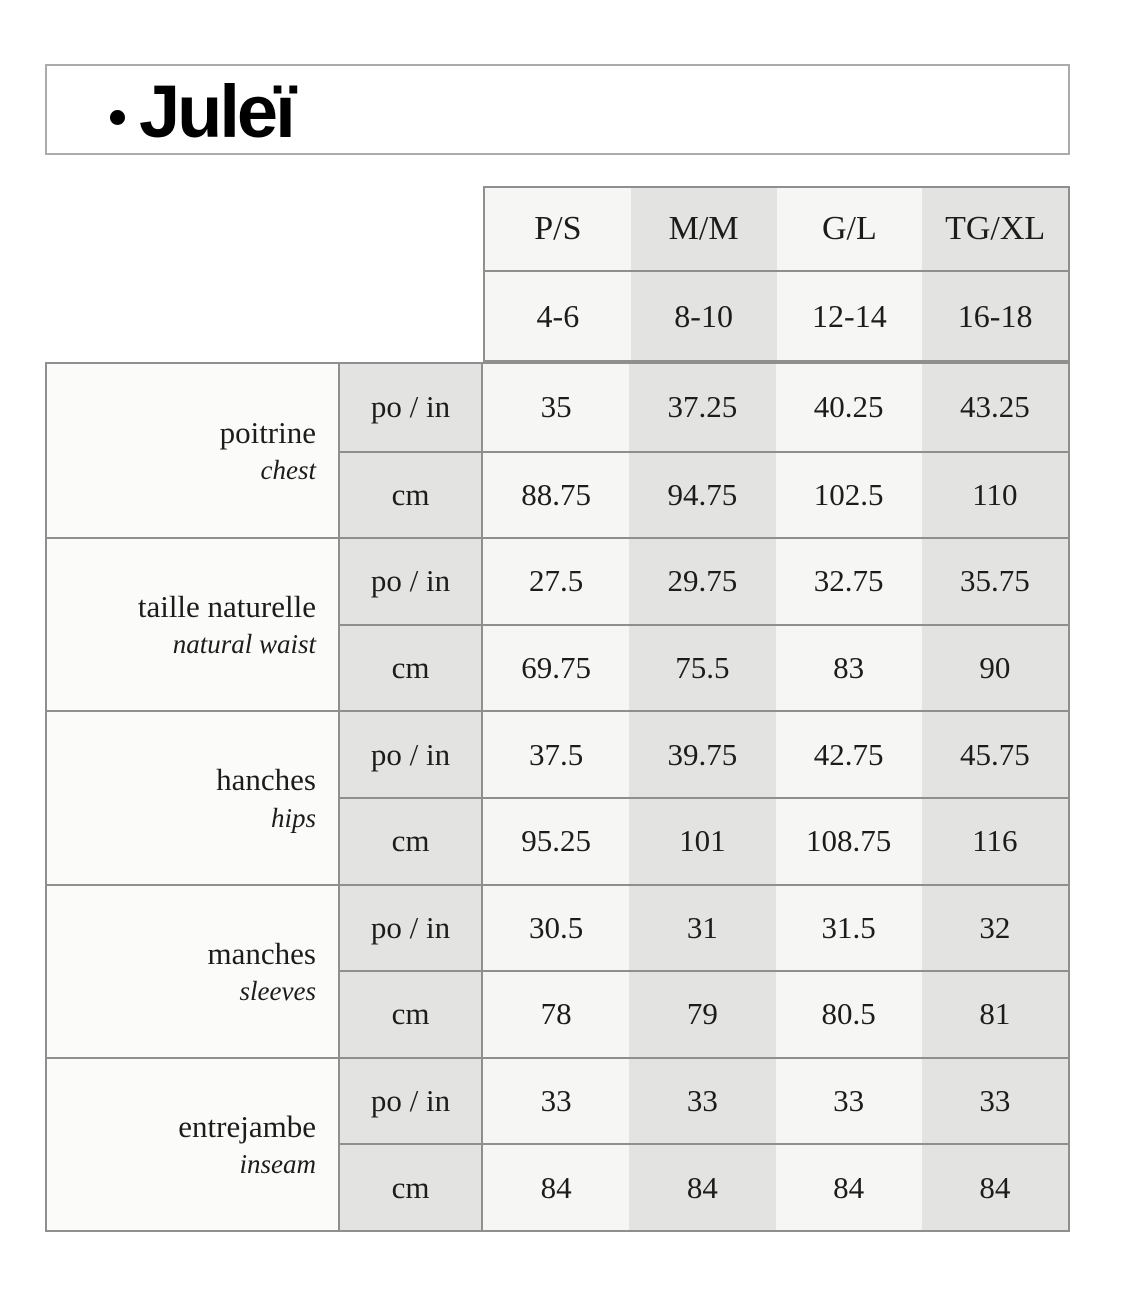 This screenshot has height=1308, width=1142. Describe the element at coordinates (848, 753) in the screenshot. I see `value-cell: 42.75` at that location.